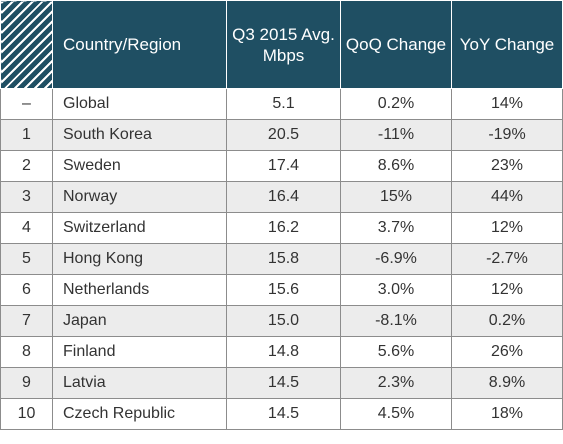  I want to click on header-avg-mbps: Q3 2015 Avg. Mbps, so click(283, 44).